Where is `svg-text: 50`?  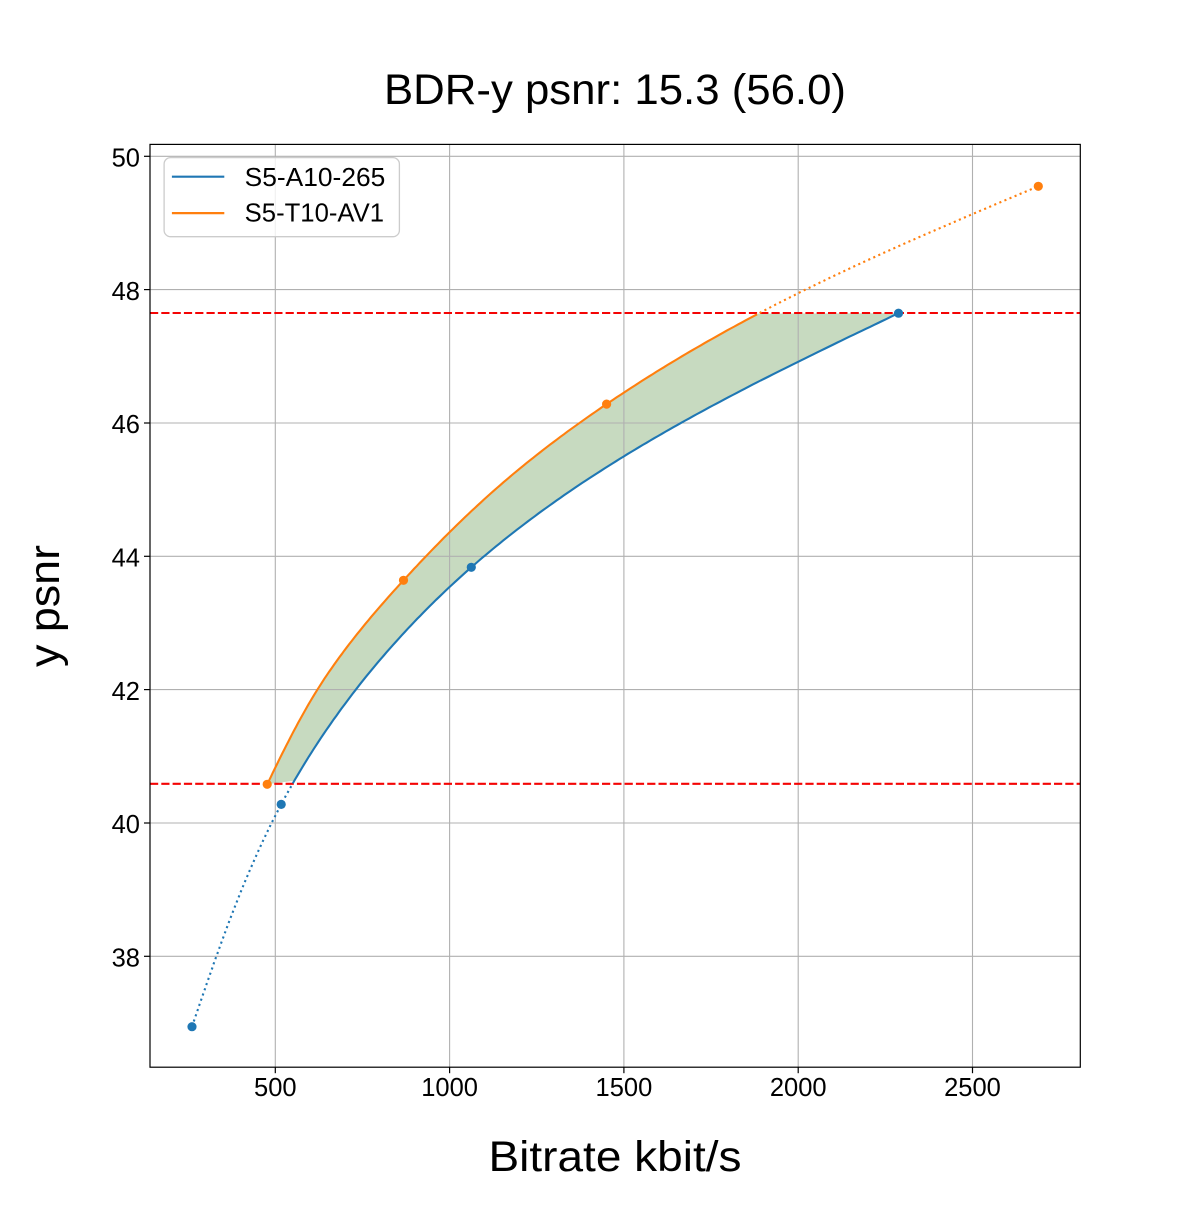
svg-text: 50 is located at coordinates (126, 159).